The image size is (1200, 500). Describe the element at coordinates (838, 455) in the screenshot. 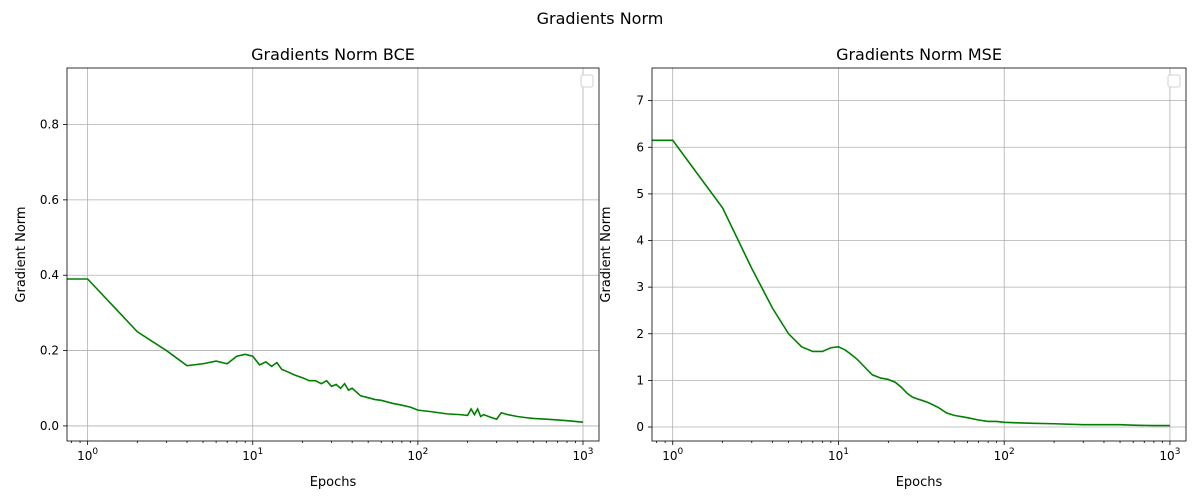

I see `mse-xtick-label-1: 10¹` at that location.